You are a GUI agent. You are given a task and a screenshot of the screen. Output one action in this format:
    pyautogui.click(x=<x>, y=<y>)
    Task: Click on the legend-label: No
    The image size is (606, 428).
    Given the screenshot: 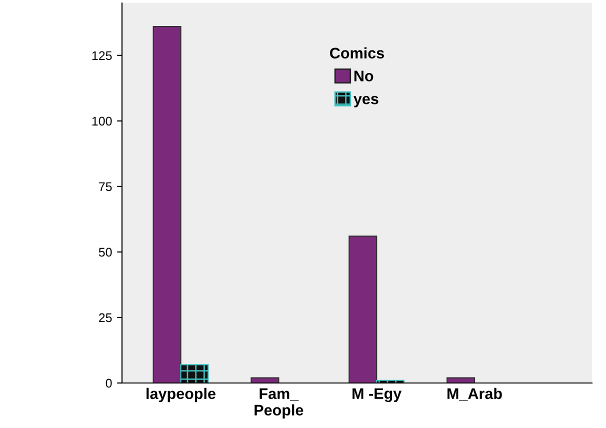 What is the action you would take?
    pyautogui.click(x=364, y=76)
    